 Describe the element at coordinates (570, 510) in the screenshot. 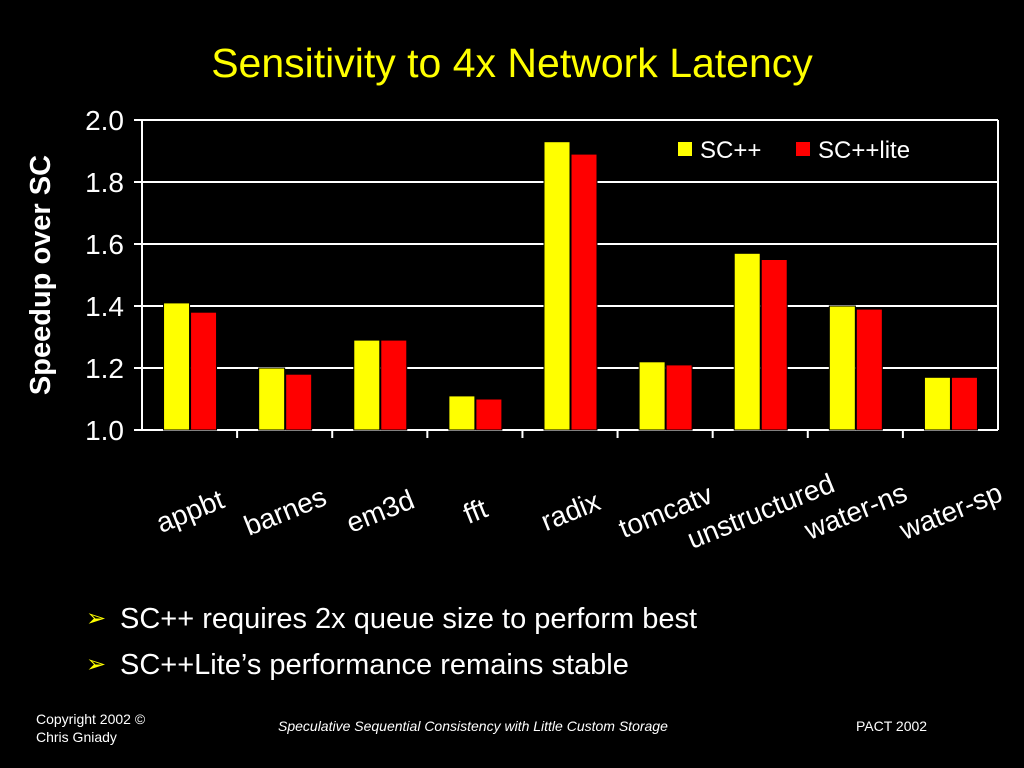

I see `x-category-label: radix` at that location.